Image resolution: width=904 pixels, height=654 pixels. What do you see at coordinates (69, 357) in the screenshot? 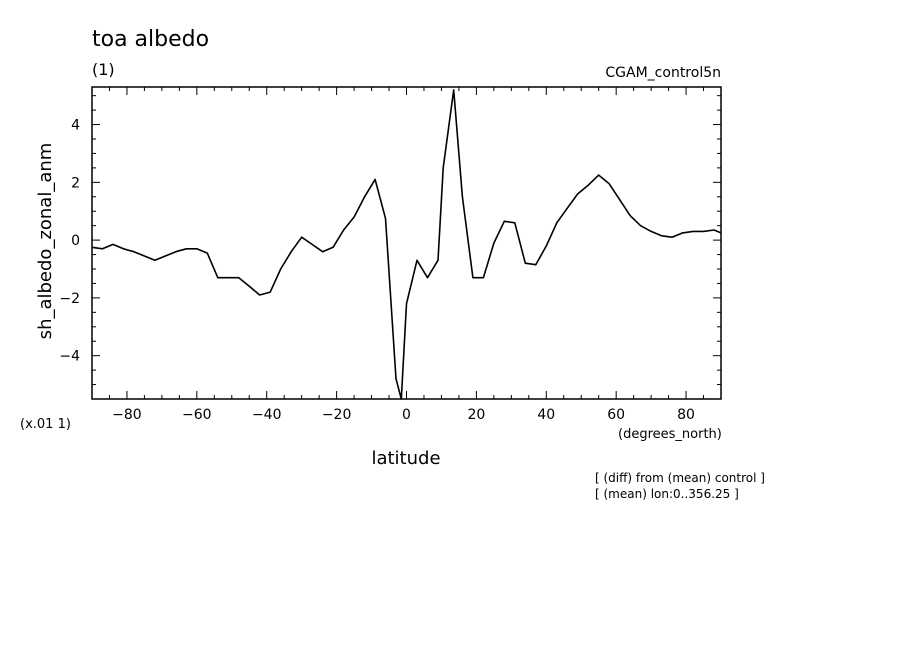
I see `y-tick-label: −4` at bounding box center [69, 357].